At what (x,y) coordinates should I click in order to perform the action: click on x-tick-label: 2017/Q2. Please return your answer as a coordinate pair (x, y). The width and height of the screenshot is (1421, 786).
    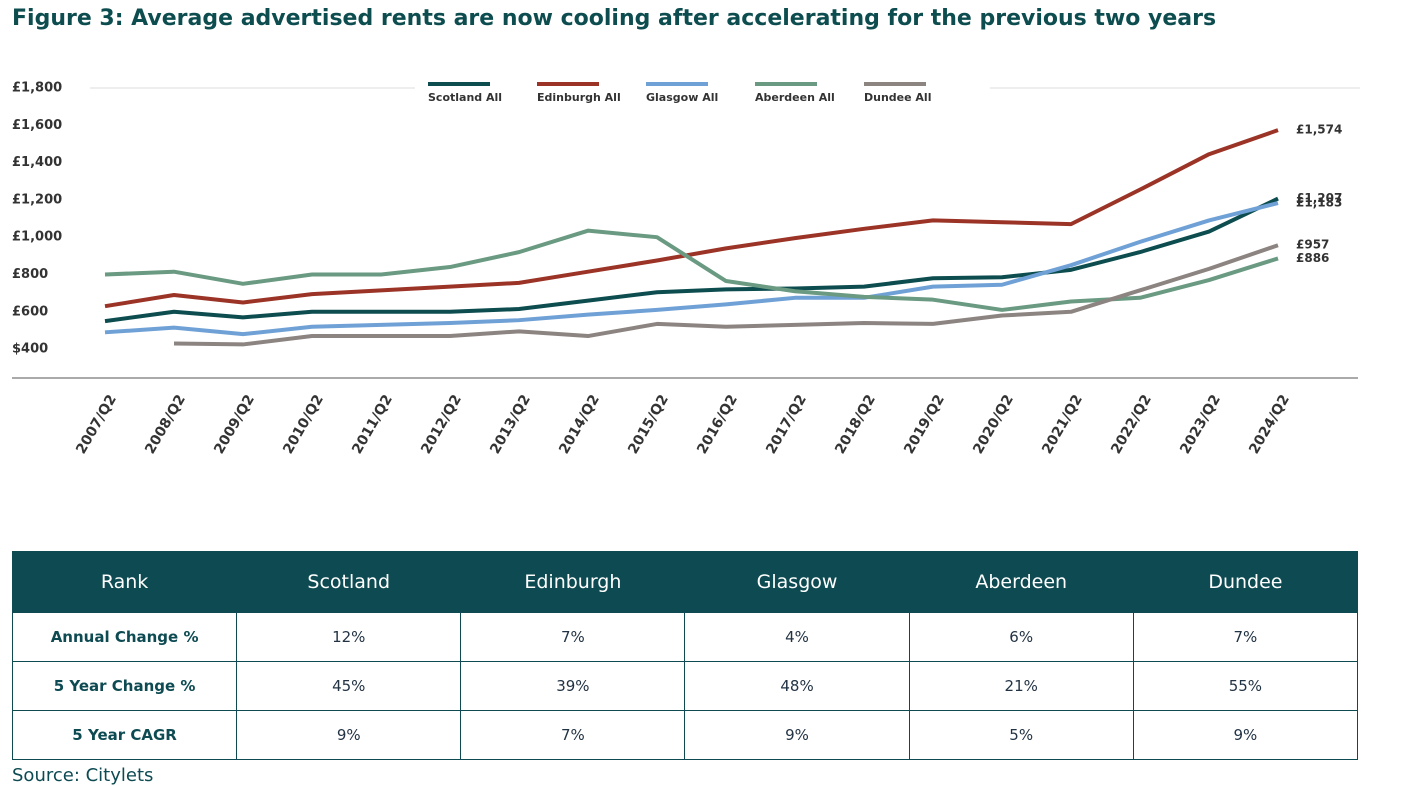
    Looking at the image, I should click on (786, 424).